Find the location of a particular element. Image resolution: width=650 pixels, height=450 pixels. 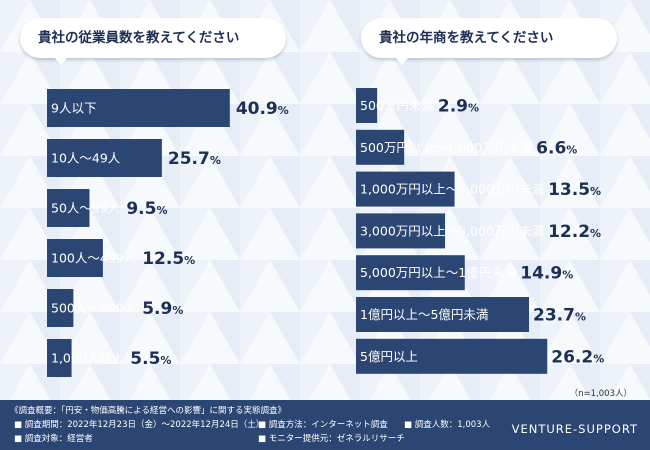

survey-period: ■ 調査期間：2022年12月23日（金）〜2022年12月24日（土） is located at coordinates (139, 425).